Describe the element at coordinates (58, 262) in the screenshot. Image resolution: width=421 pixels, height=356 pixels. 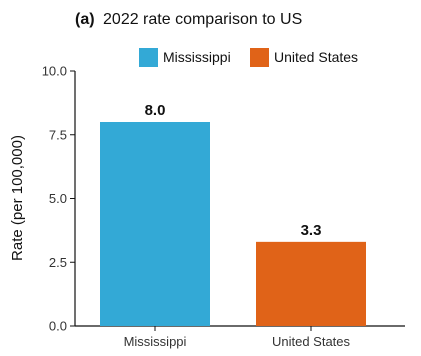
I see `y-tick-label: 2.5` at that location.